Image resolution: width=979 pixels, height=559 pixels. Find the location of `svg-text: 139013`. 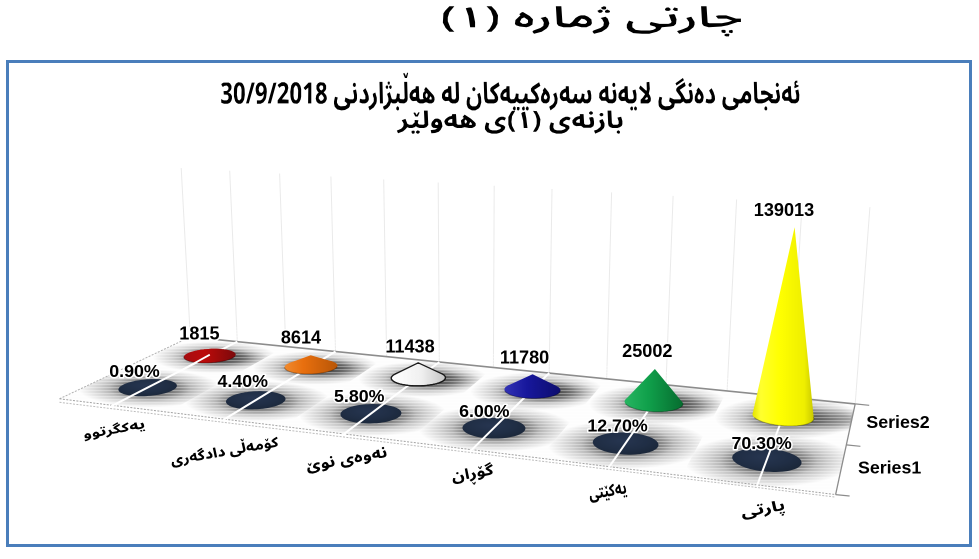

svg-text: 139013 is located at coordinates (784, 210).